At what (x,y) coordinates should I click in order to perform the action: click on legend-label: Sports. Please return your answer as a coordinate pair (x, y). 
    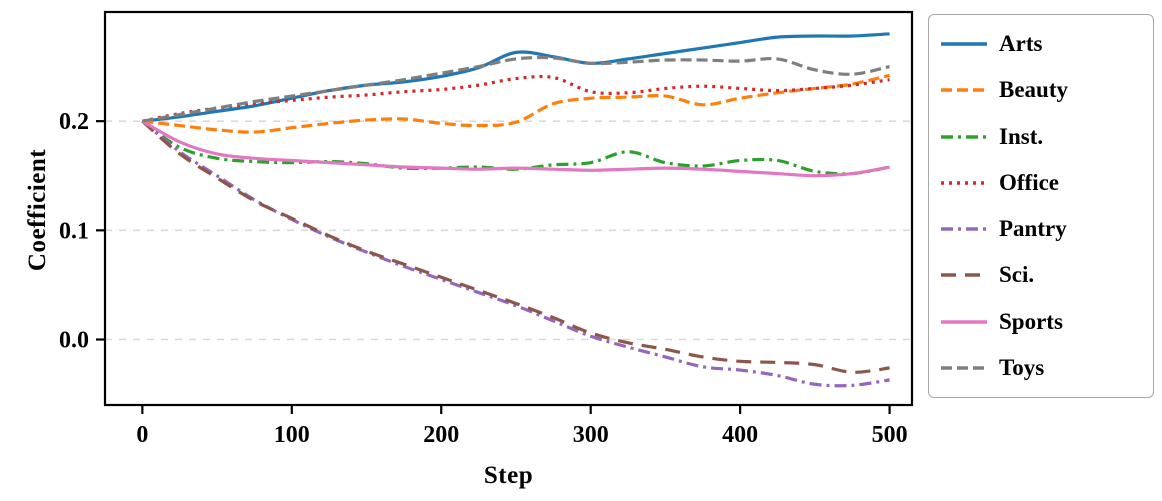
    Looking at the image, I should click on (1031, 321).